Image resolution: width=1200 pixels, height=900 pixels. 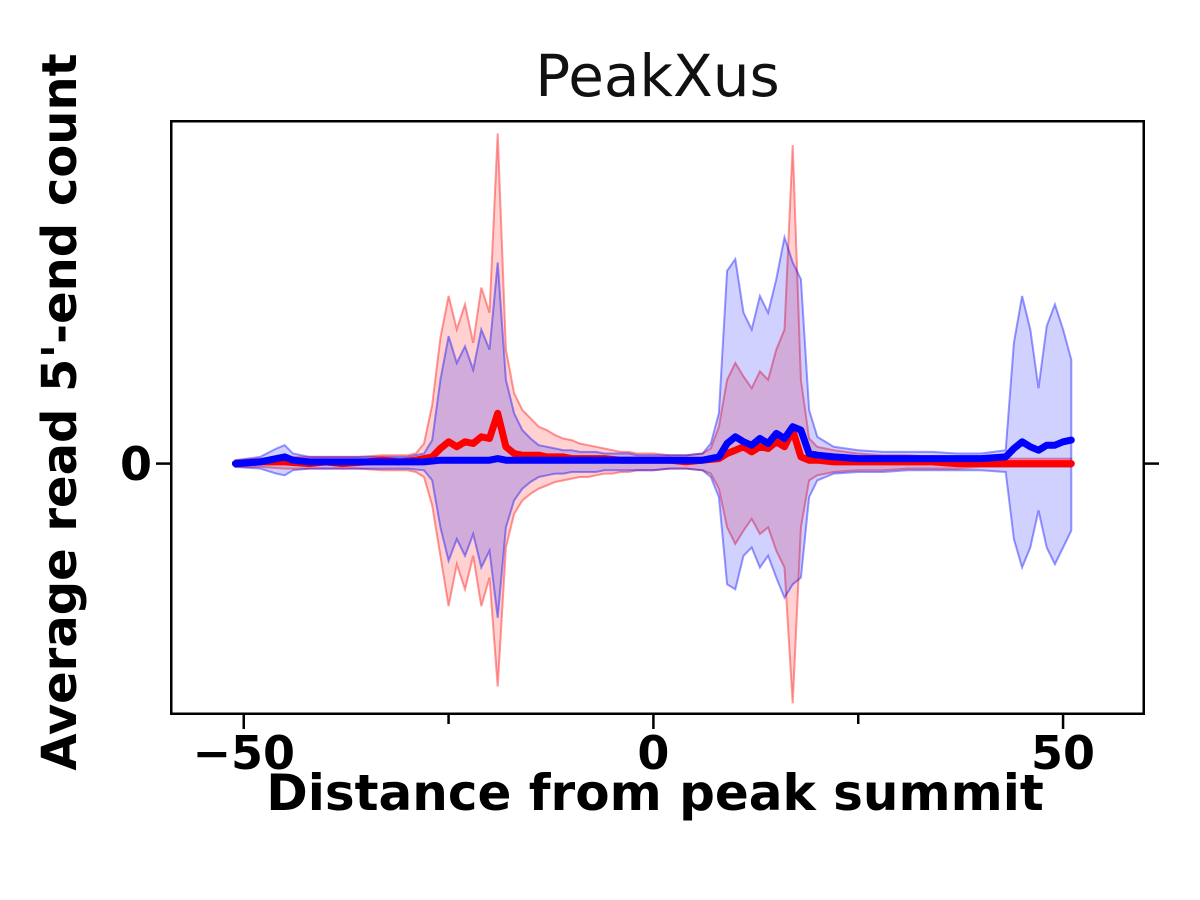 What do you see at coordinates (655, 793) in the screenshot?
I see `x-axis-label: Distance from peak summit` at bounding box center [655, 793].